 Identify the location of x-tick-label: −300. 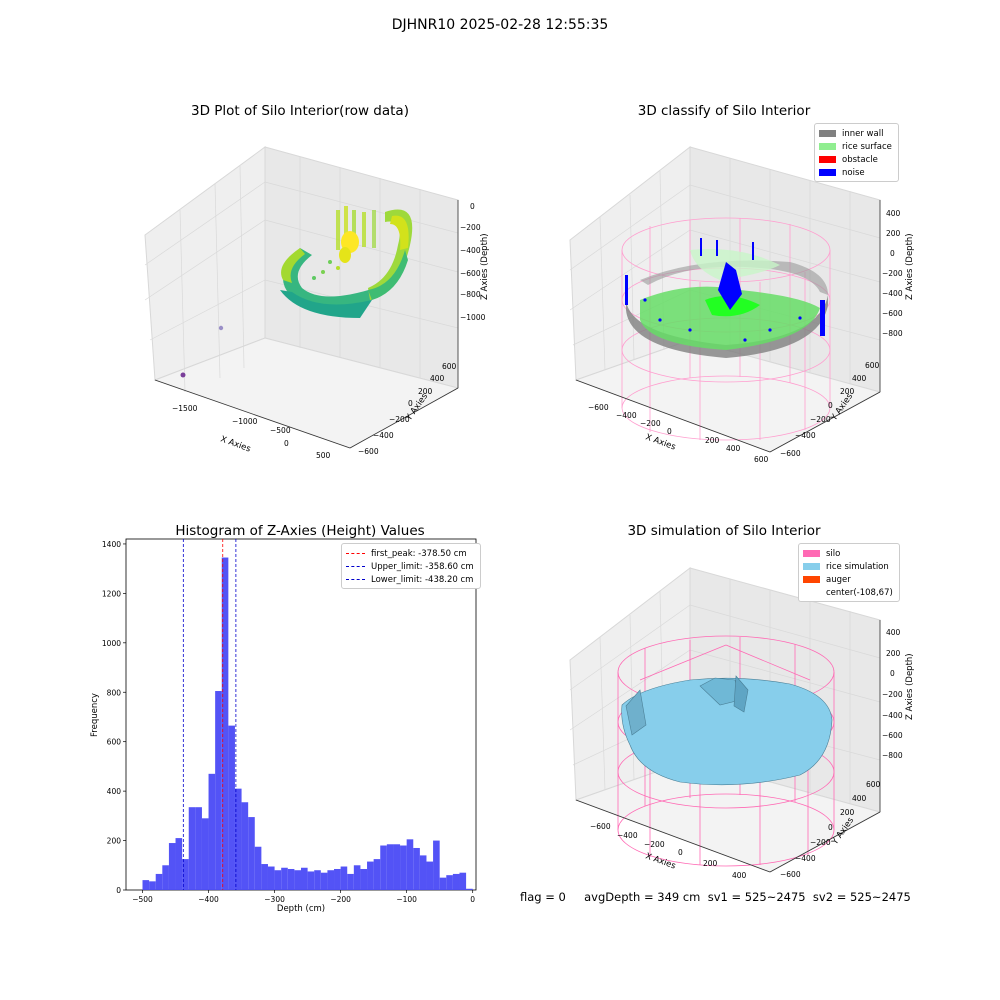
(274, 899).